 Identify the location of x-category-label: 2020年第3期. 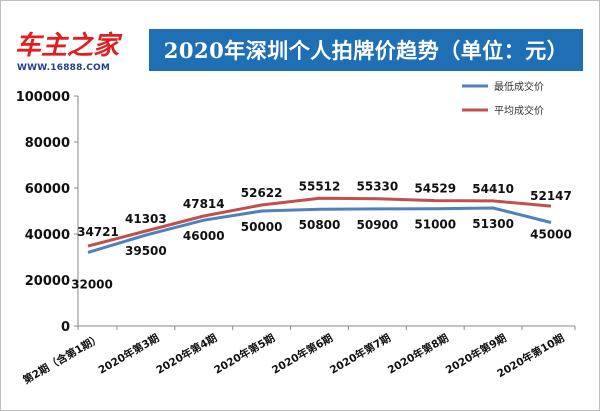
(128, 353).